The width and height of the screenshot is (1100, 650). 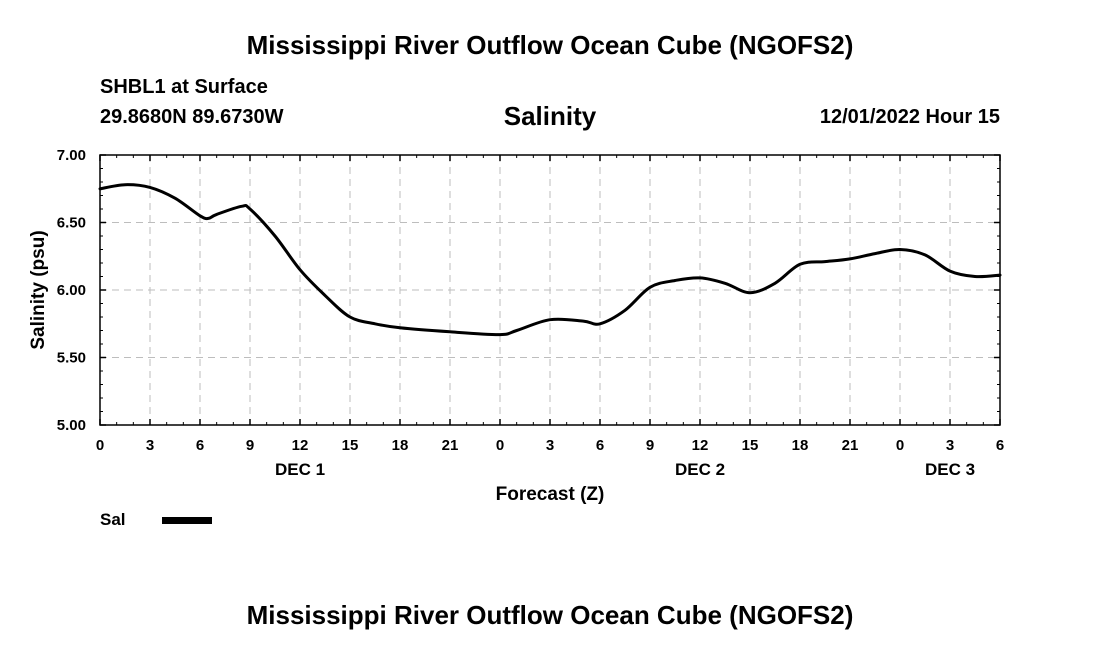 I want to click on y-tick-label: 6.50, so click(x=71, y=223).